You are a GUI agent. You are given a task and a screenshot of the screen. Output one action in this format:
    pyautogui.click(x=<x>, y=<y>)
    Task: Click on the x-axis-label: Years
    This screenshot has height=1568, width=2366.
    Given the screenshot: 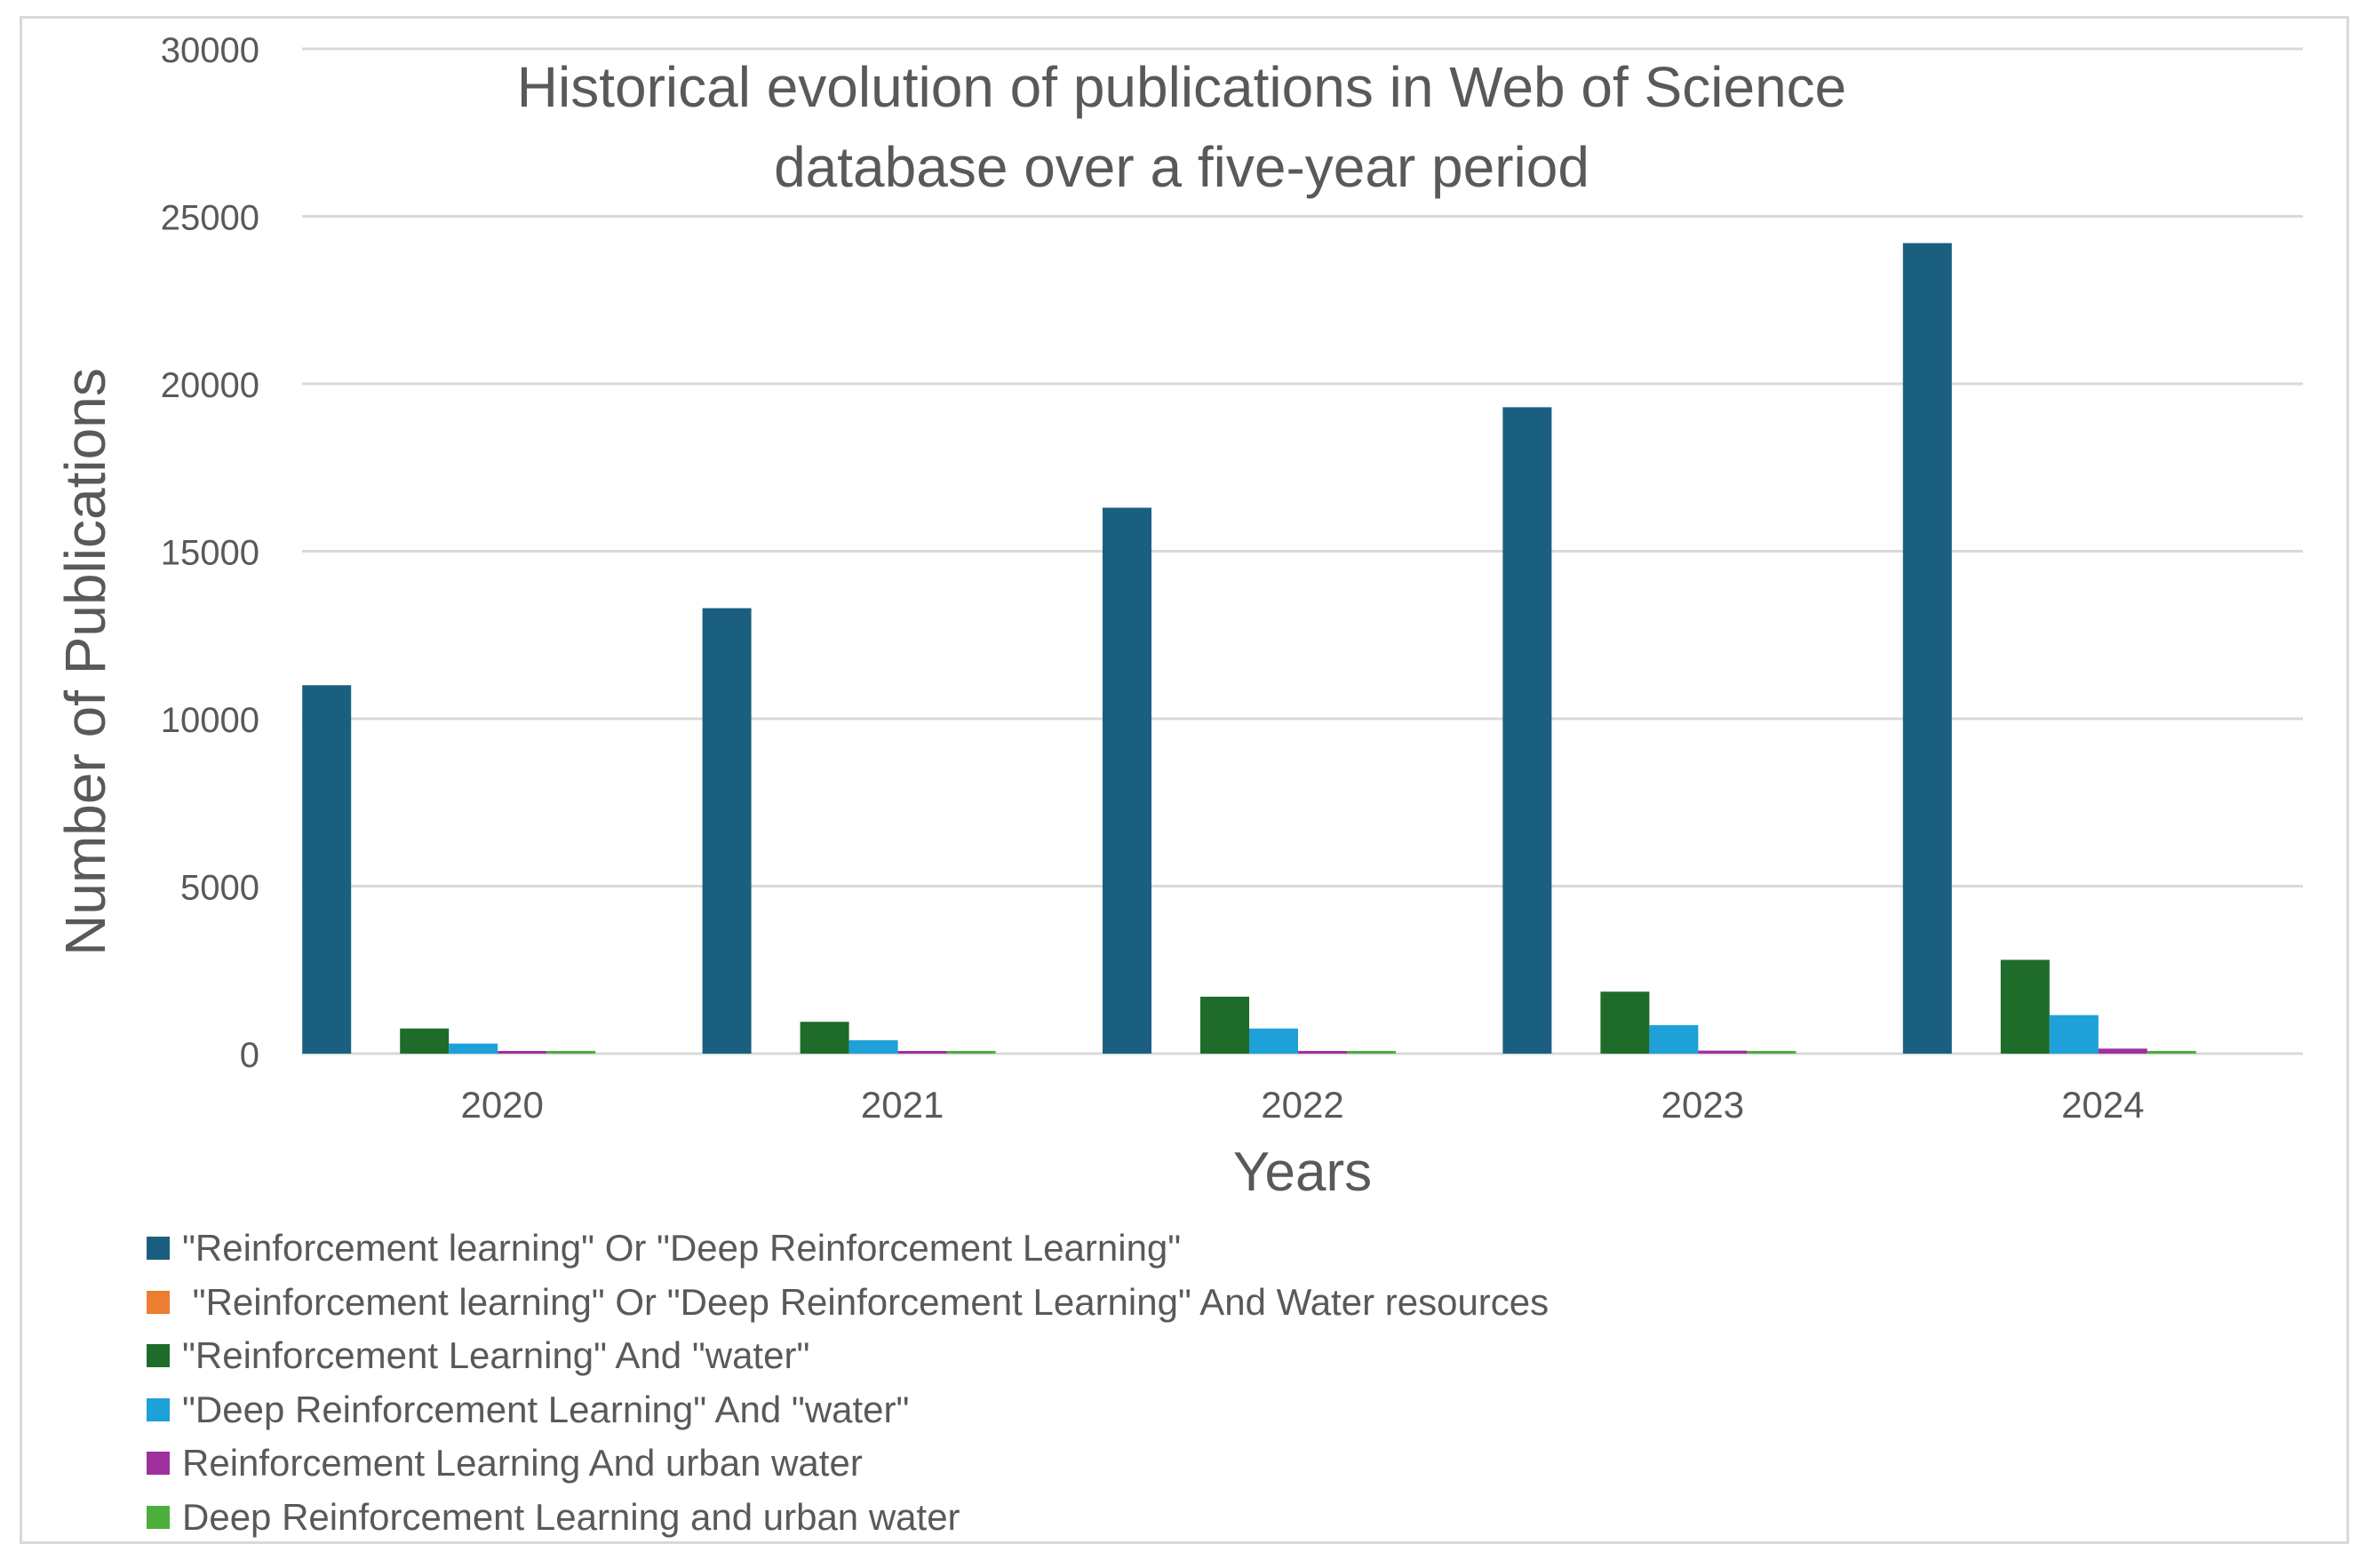 What is the action you would take?
    pyautogui.click(x=1302, y=1172)
    